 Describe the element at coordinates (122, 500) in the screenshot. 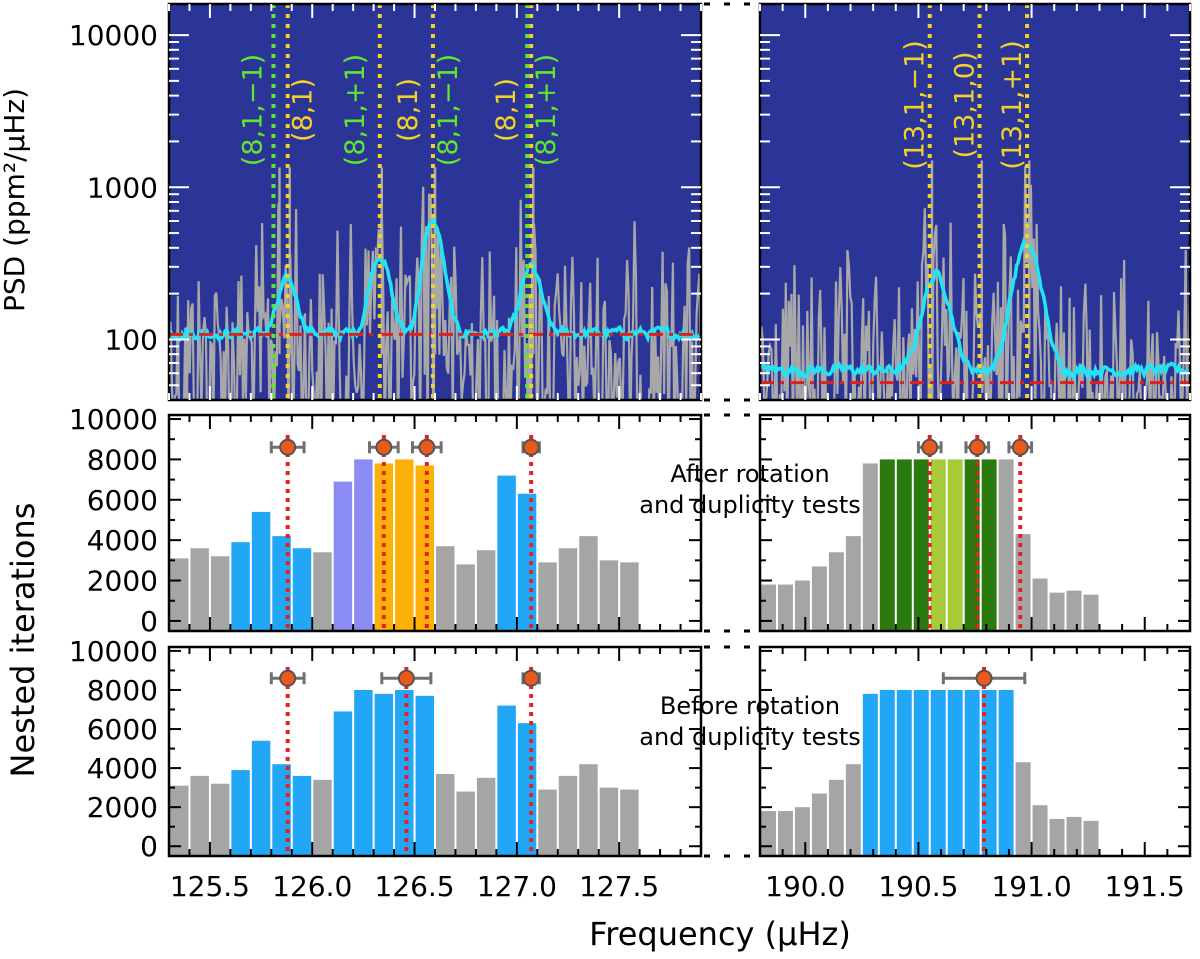

I see `histogram-y-tick-label: 6000` at that location.